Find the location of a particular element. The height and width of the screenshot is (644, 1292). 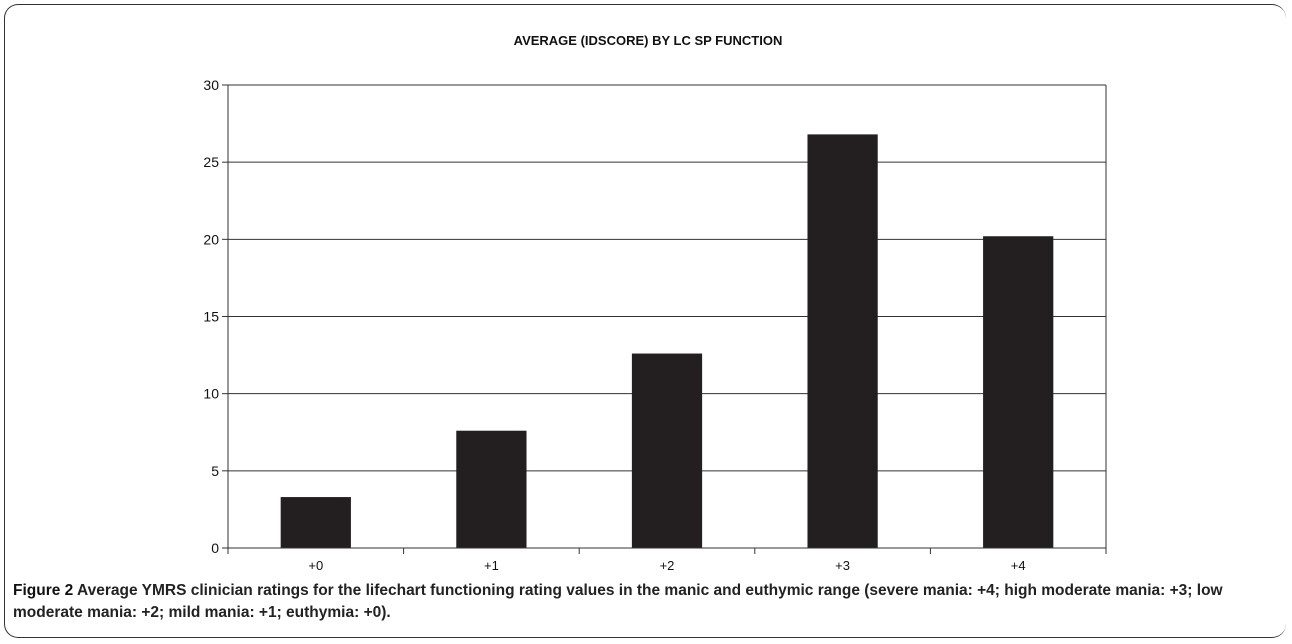

x-tick-label: +4 is located at coordinates (1018, 565).